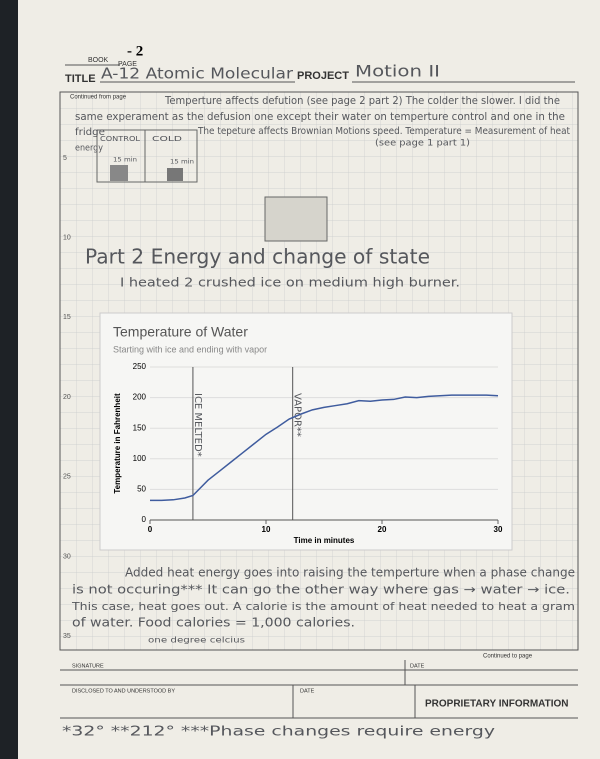 The width and height of the screenshot is (600, 759). I want to click on continued-from: Continued from page, so click(98, 98).